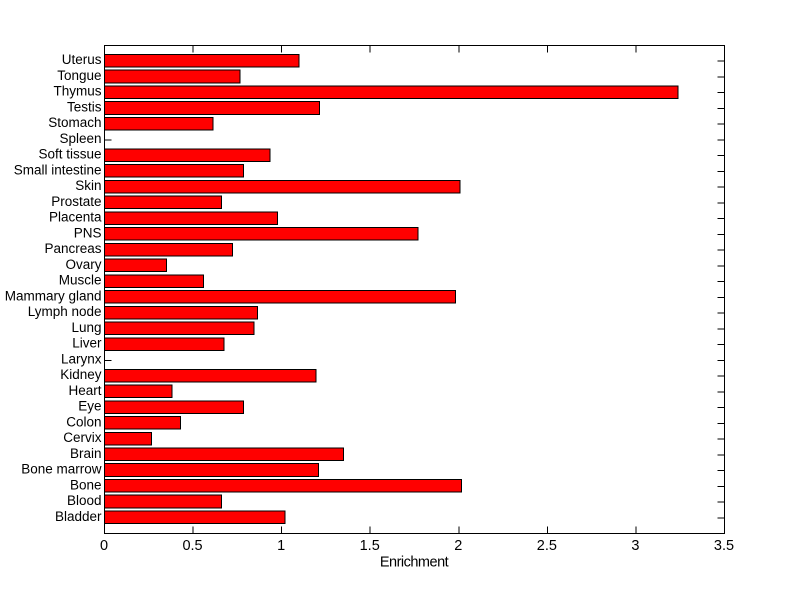 This screenshot has width=800, height=599. What do you see at coordinates (86, 327) in the screenshot?
I see `svg-text: Lung` at bounding box center [86, 327].